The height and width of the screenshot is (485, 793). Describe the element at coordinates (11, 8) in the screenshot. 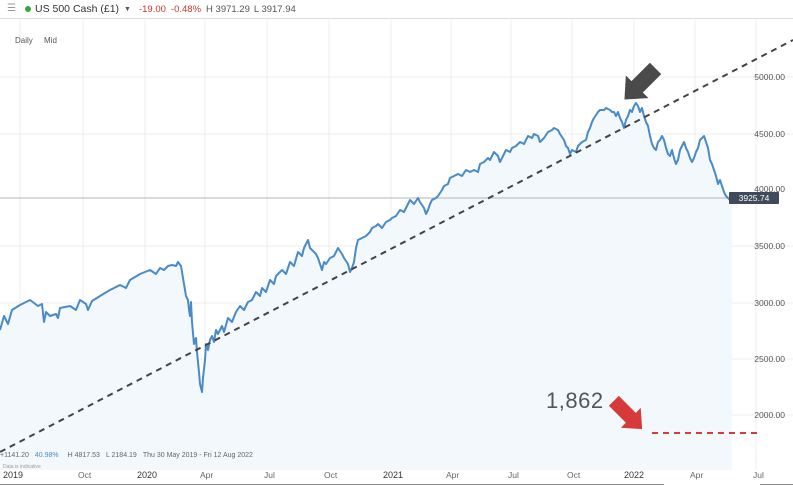

I see `hamburger-menu-icon: ☰` at that location.